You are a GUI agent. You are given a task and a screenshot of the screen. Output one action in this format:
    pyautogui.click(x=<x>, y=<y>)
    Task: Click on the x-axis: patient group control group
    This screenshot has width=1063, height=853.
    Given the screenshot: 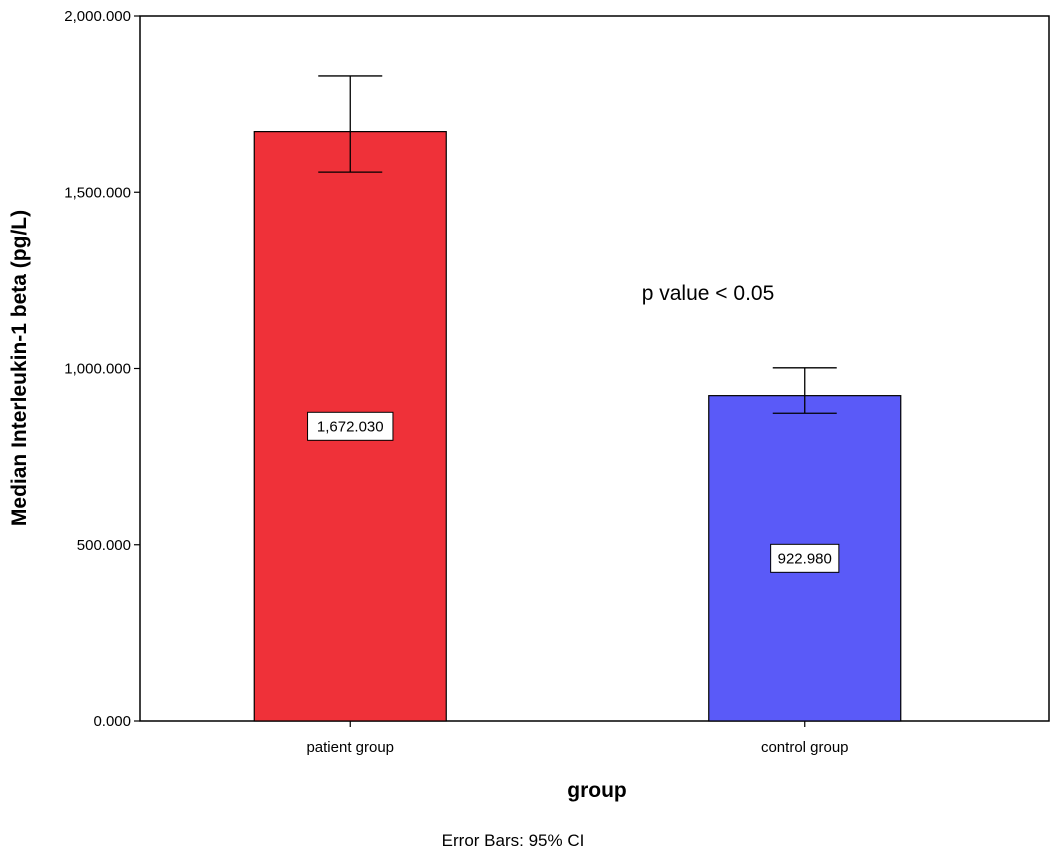 What is the action you would take?
    pyautogui.click(x=577, y=738)
    